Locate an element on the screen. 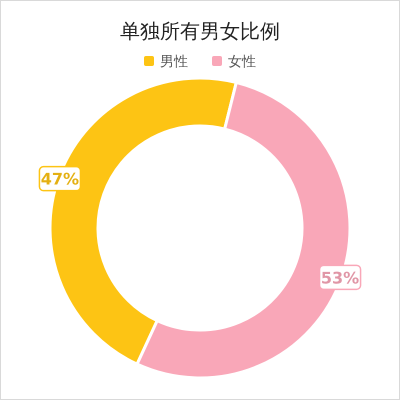 The height and width of the screenshot is (400, 400). legend-label: 女性 is located at coordinates (242, 62).